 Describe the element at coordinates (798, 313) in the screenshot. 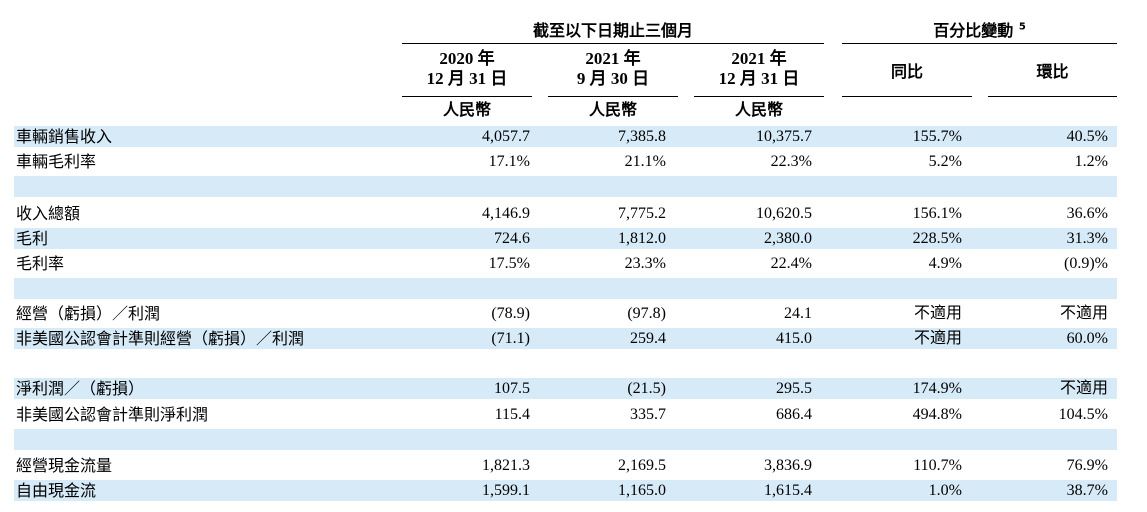

I see `cell-q4-2021: 24.1` at that location.